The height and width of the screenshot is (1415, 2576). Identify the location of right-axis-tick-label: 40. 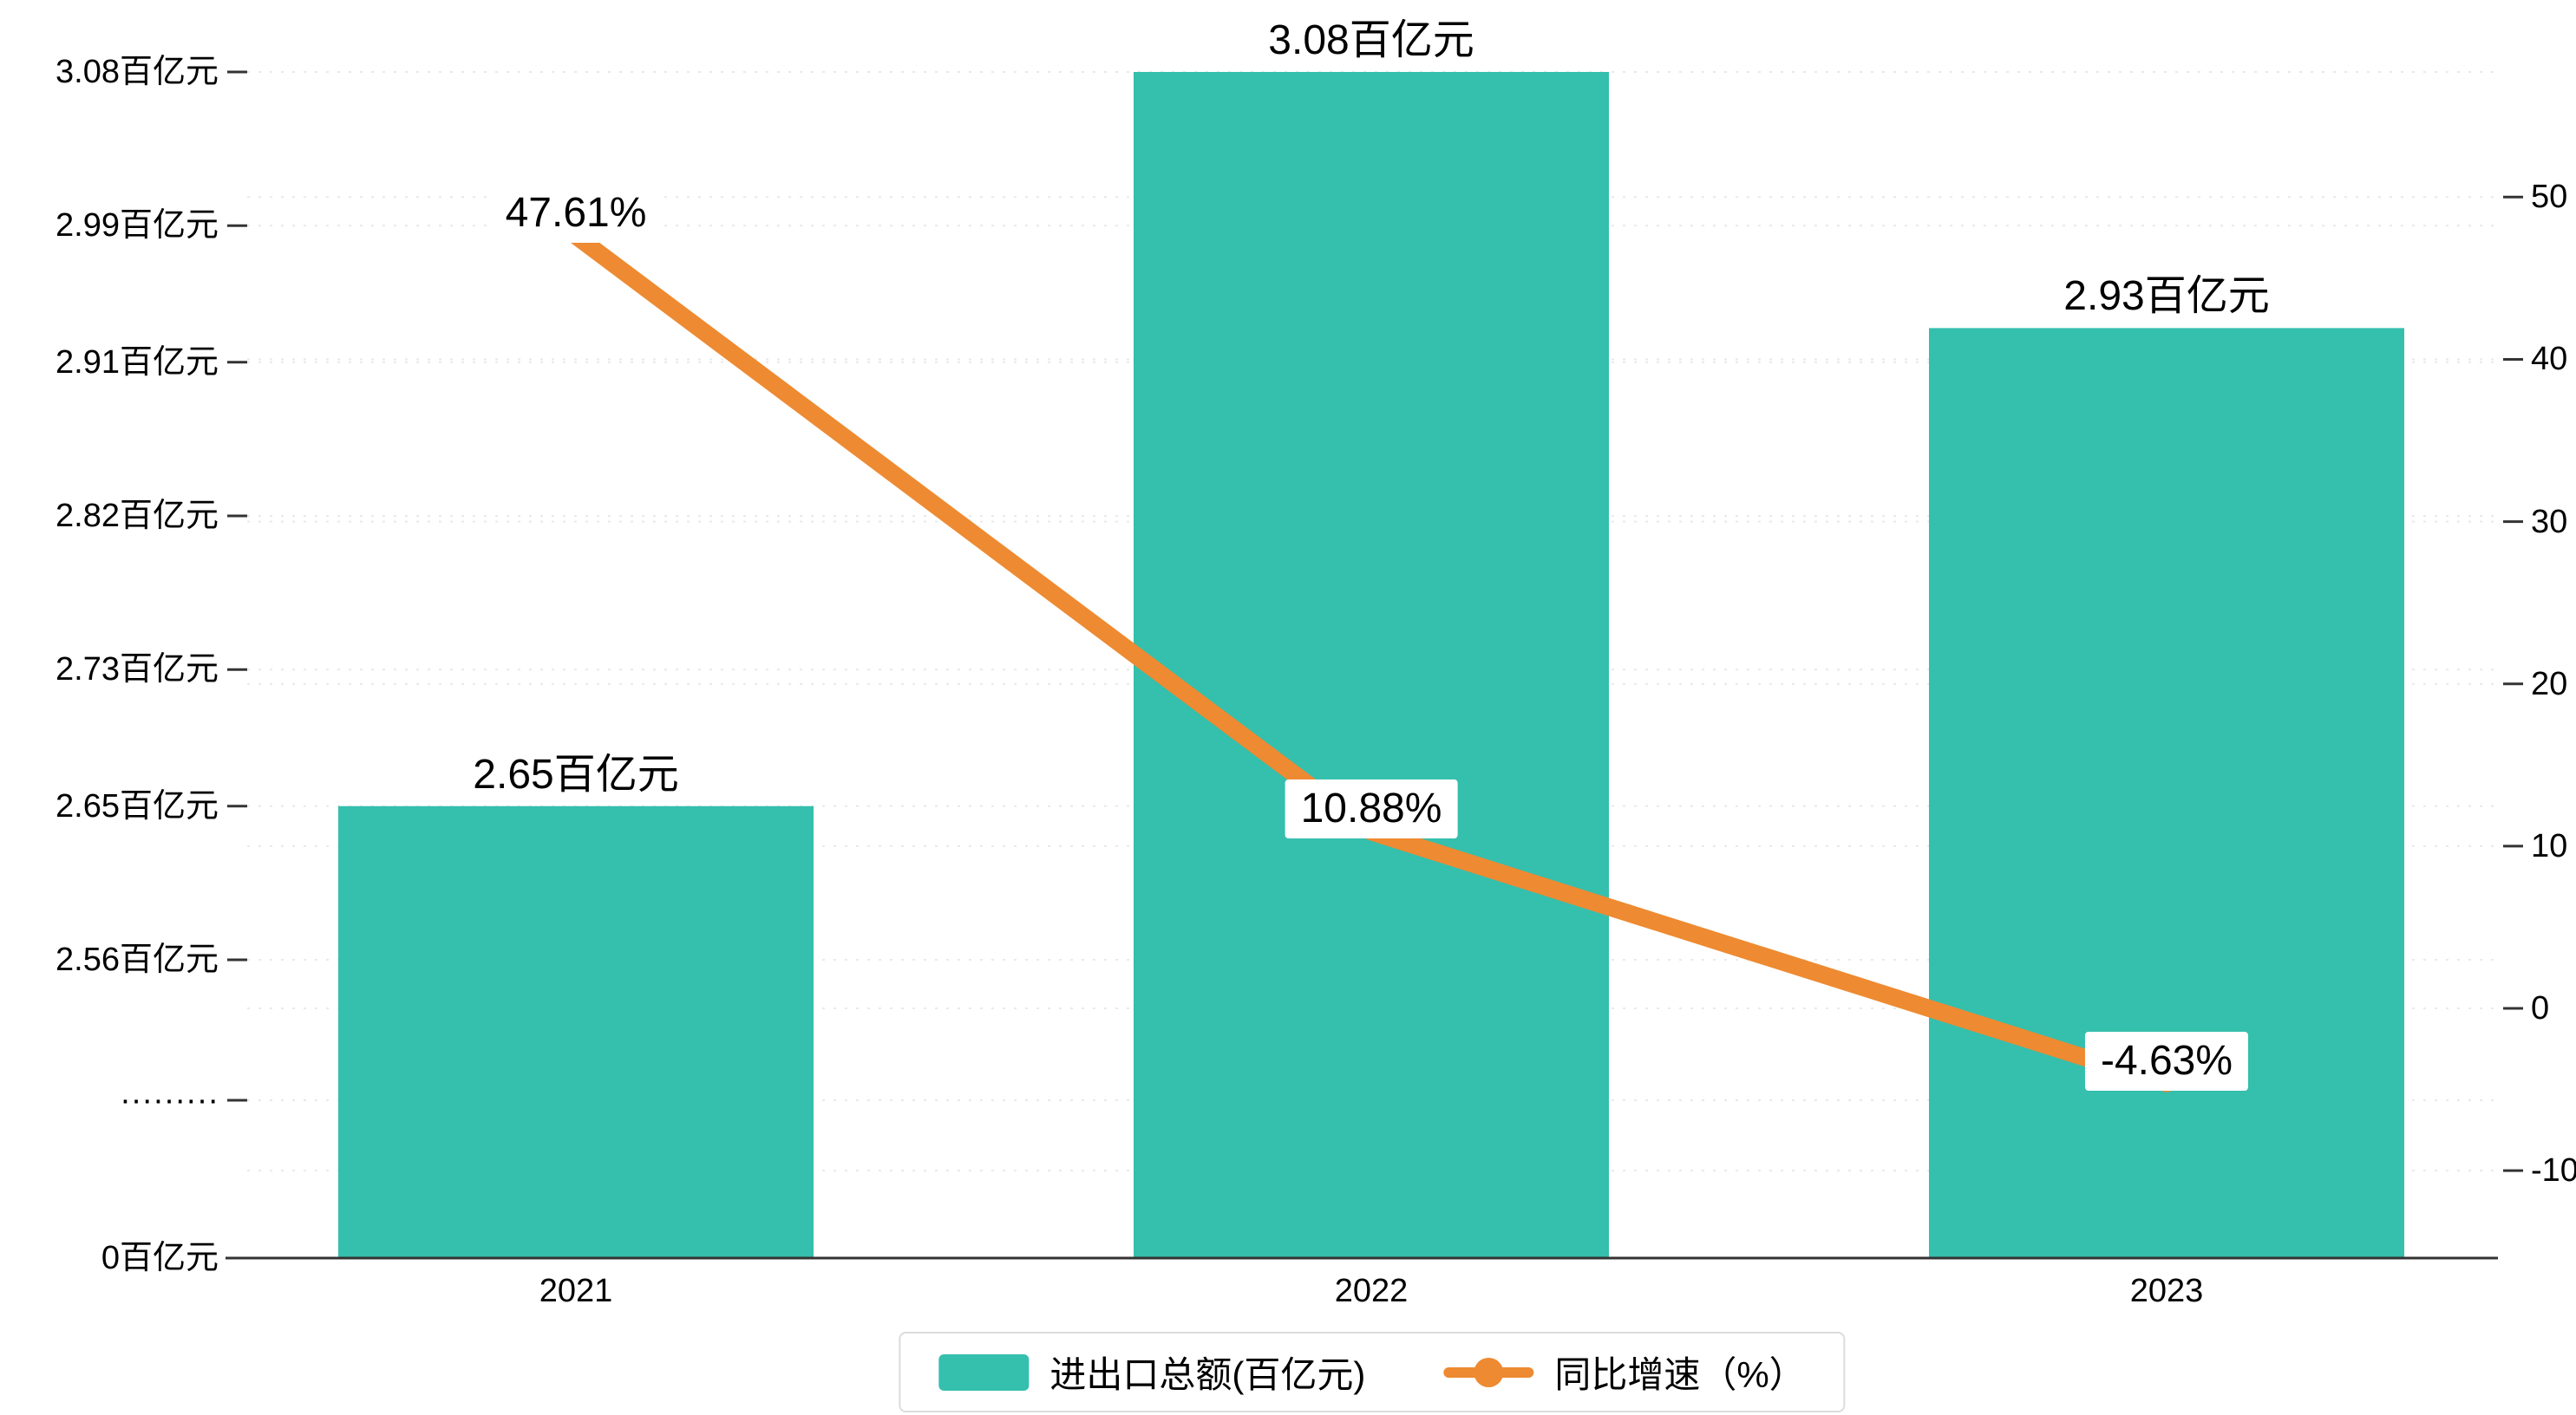
(2549, 359).